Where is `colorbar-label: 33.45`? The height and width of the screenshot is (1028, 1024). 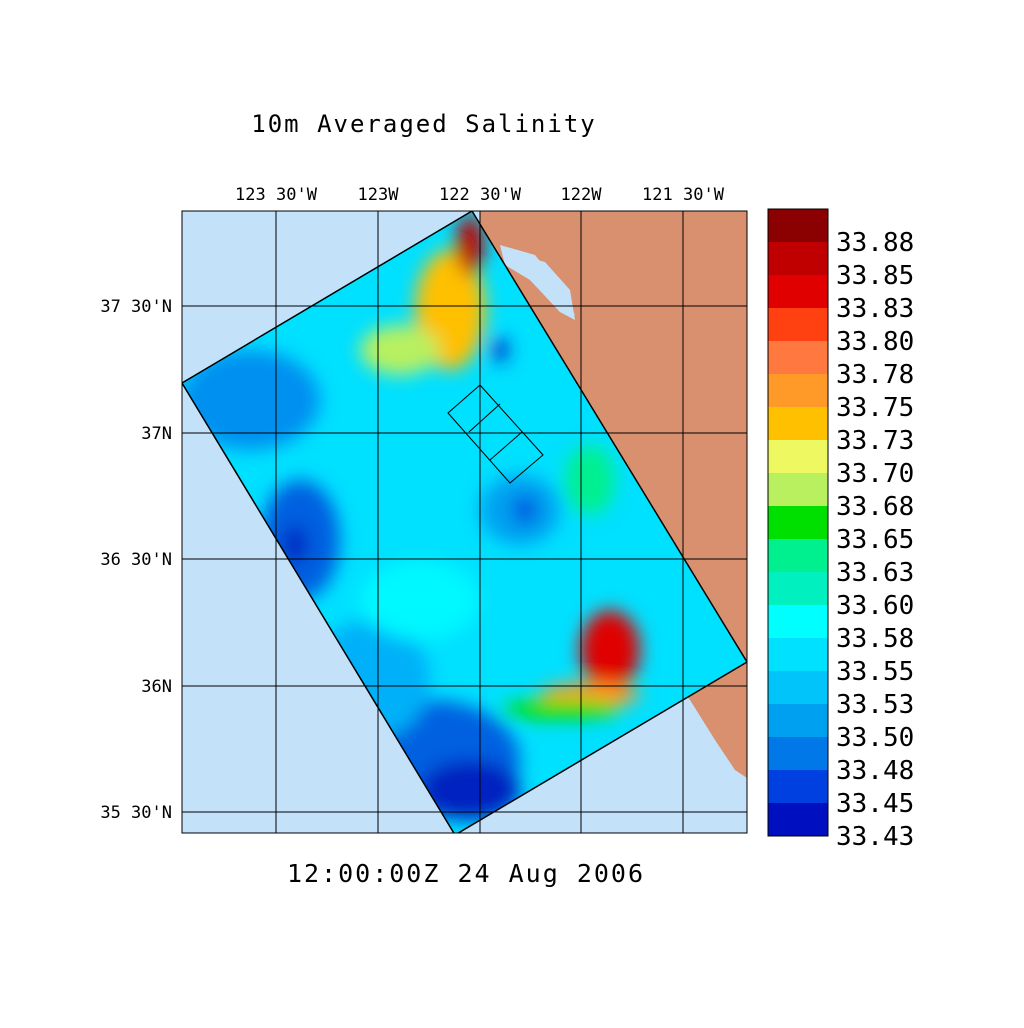
colorbar-label: 33.45 is located at coordinates (875, 804).